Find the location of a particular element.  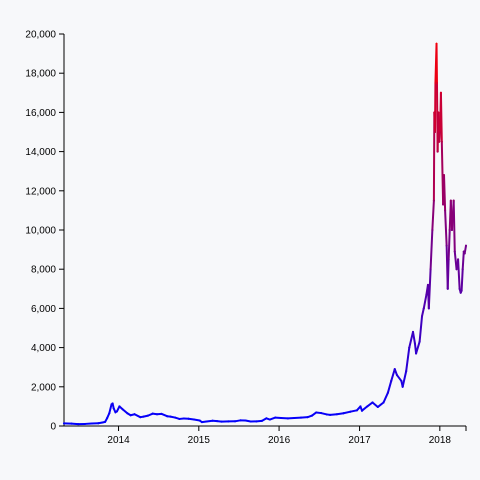

x-axis: 2014 2015 2016 2017 2018 is located at coordinates (265, 435).